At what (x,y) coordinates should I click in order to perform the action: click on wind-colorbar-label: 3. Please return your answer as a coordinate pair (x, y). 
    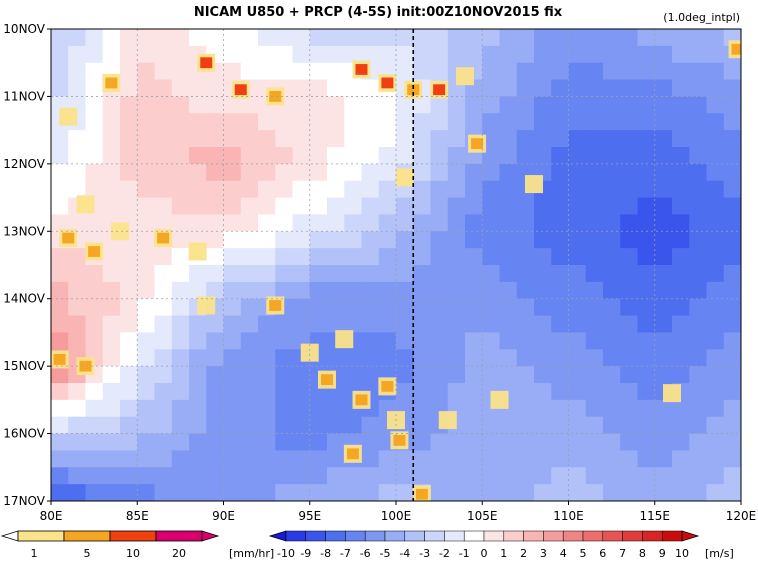
    Looking at the image, I should click on (543, 553).